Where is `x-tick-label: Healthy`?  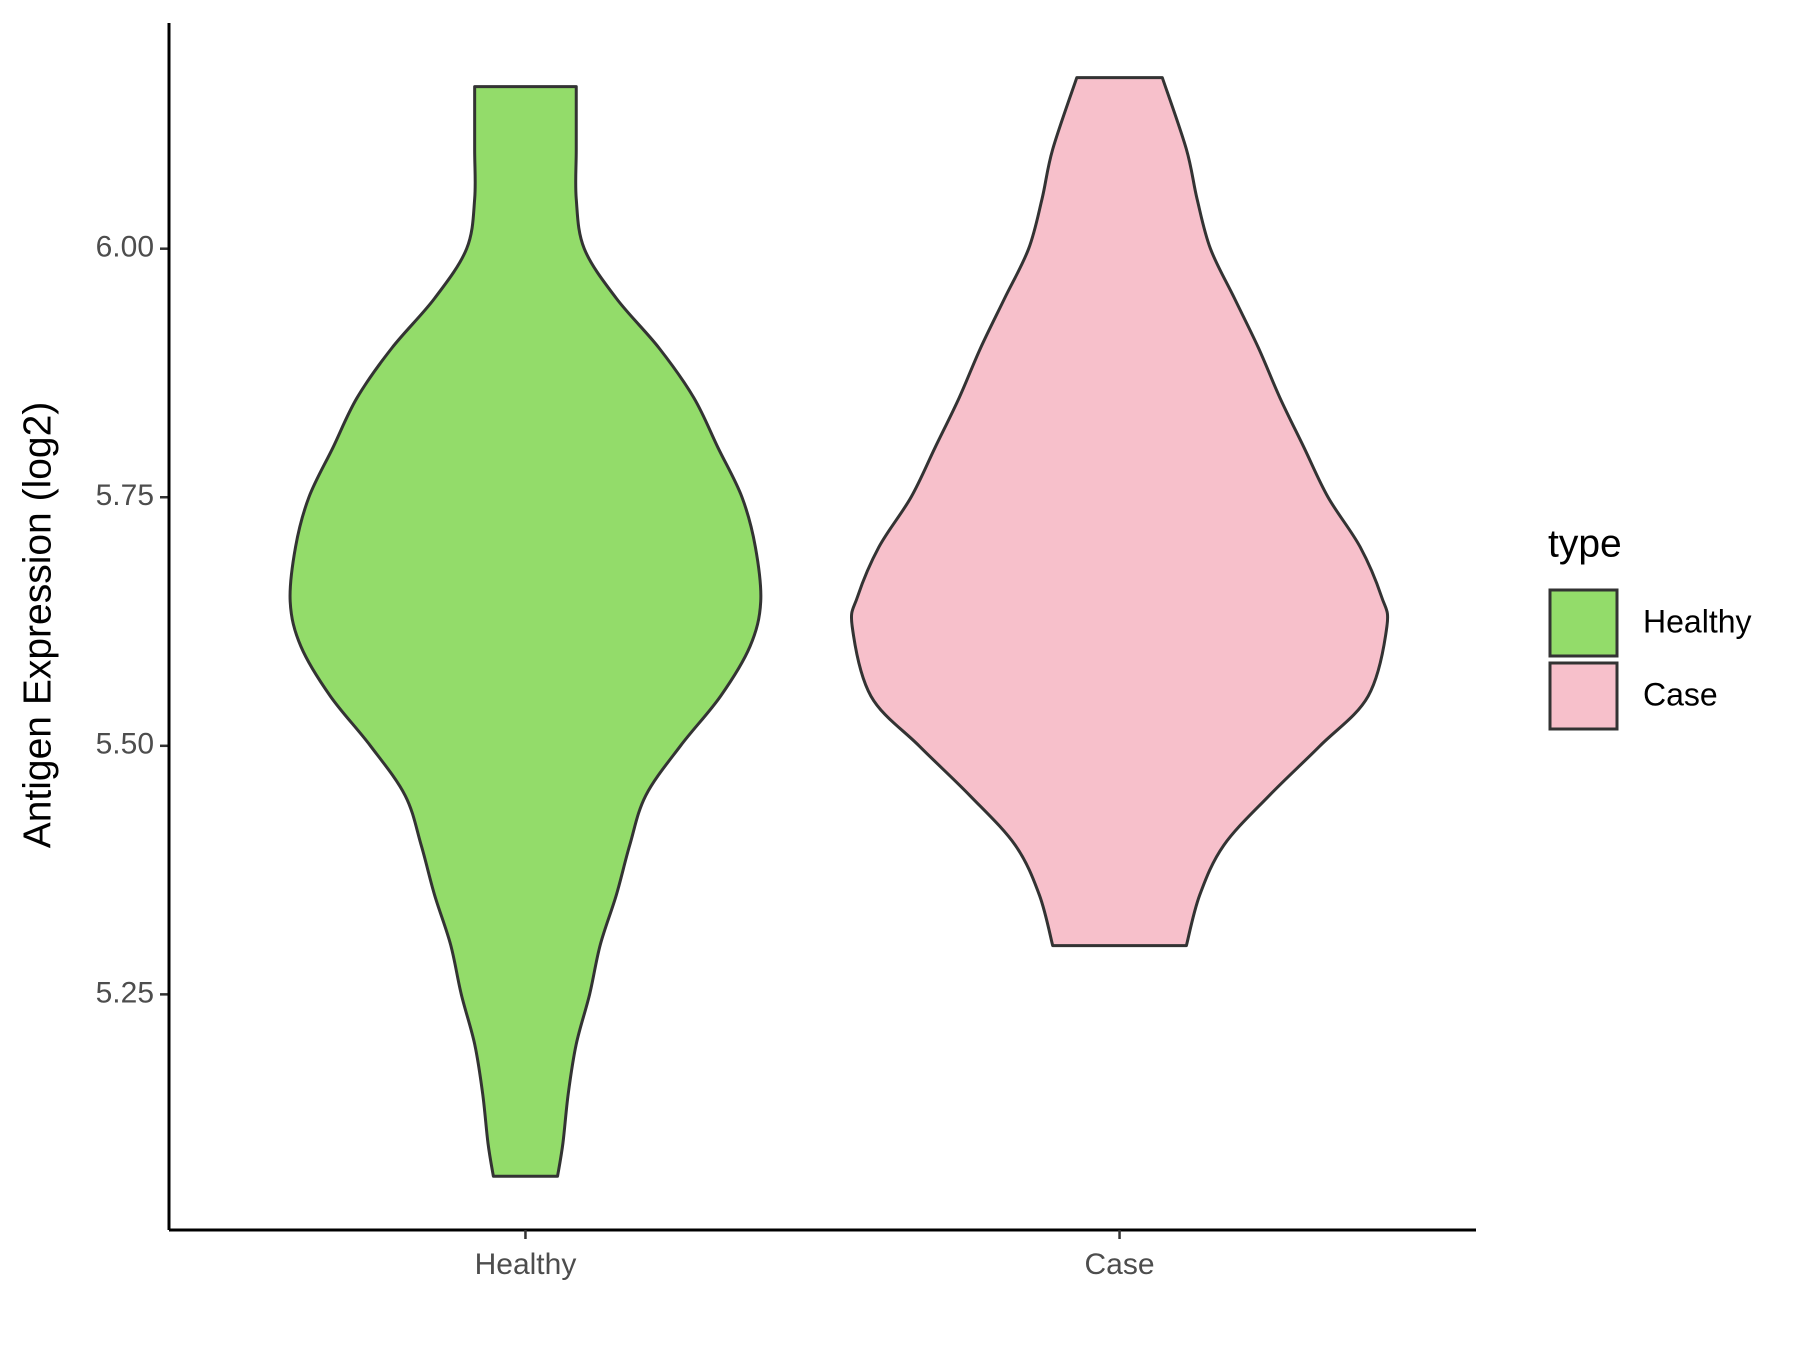 x-tick-label: Healthy is located at coordinates (526, 1264).